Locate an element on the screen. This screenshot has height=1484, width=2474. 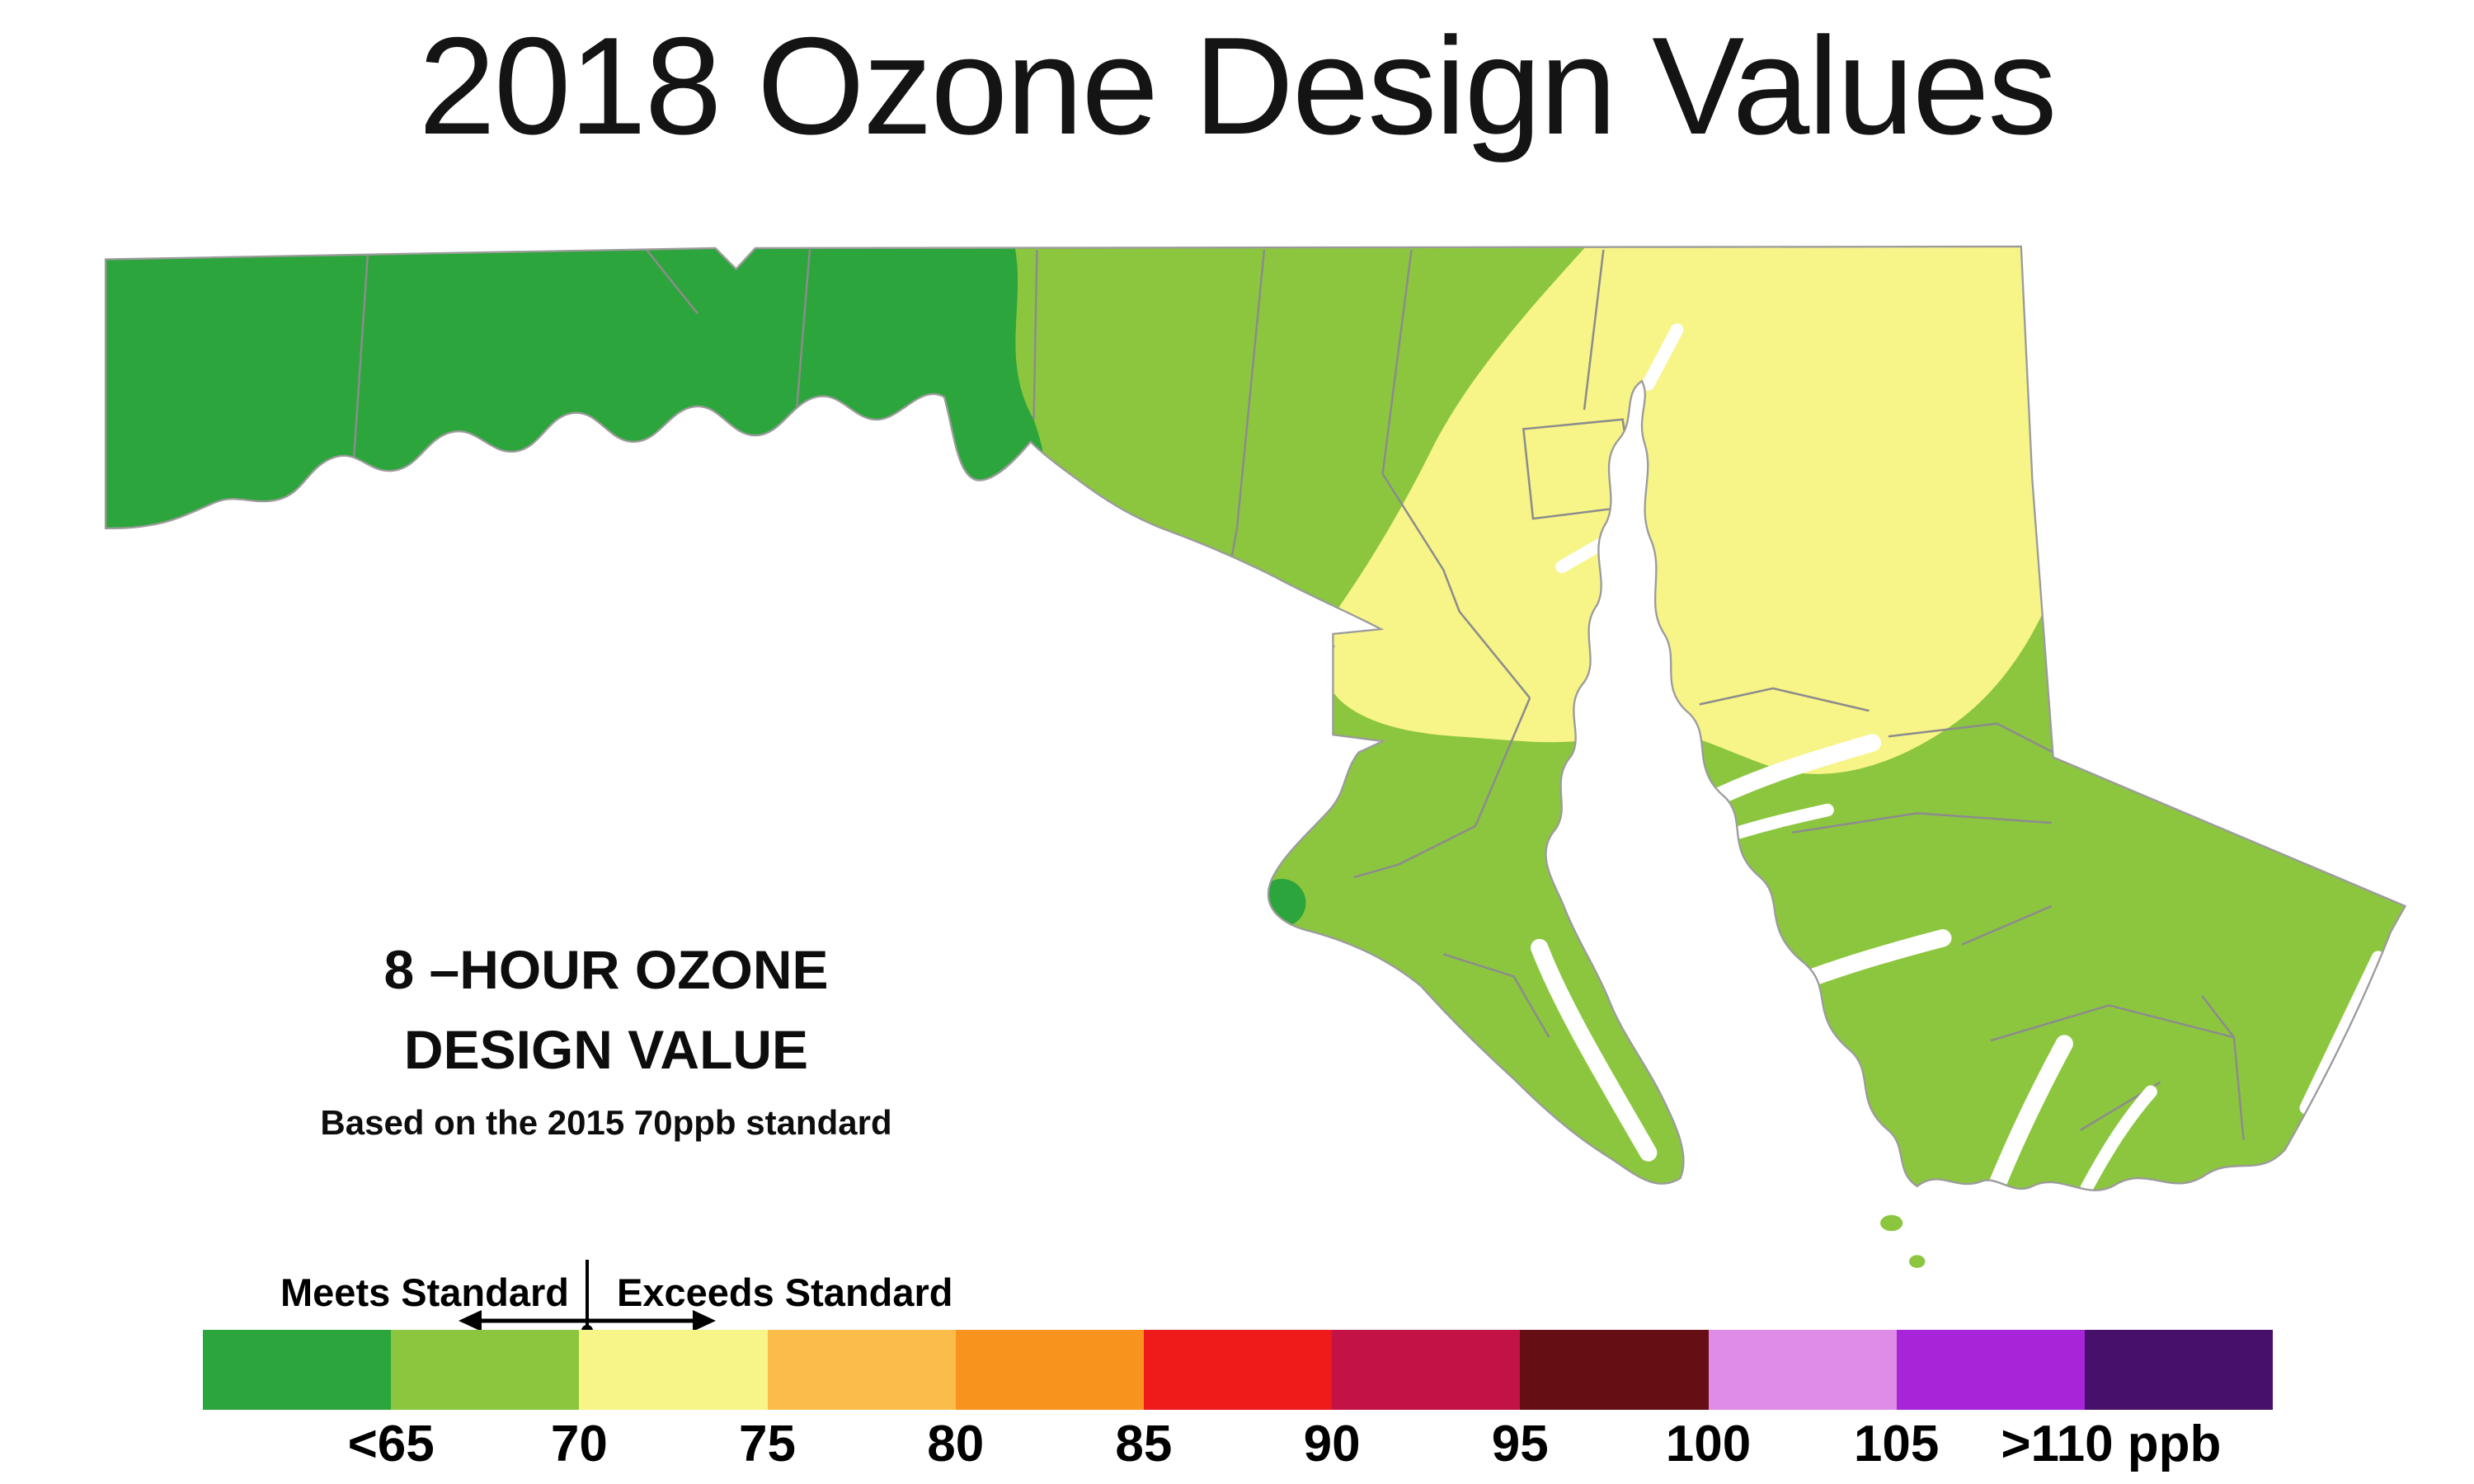
caption-line-1: 8 –HOUR OZONE is located at coordinates (606, 969).